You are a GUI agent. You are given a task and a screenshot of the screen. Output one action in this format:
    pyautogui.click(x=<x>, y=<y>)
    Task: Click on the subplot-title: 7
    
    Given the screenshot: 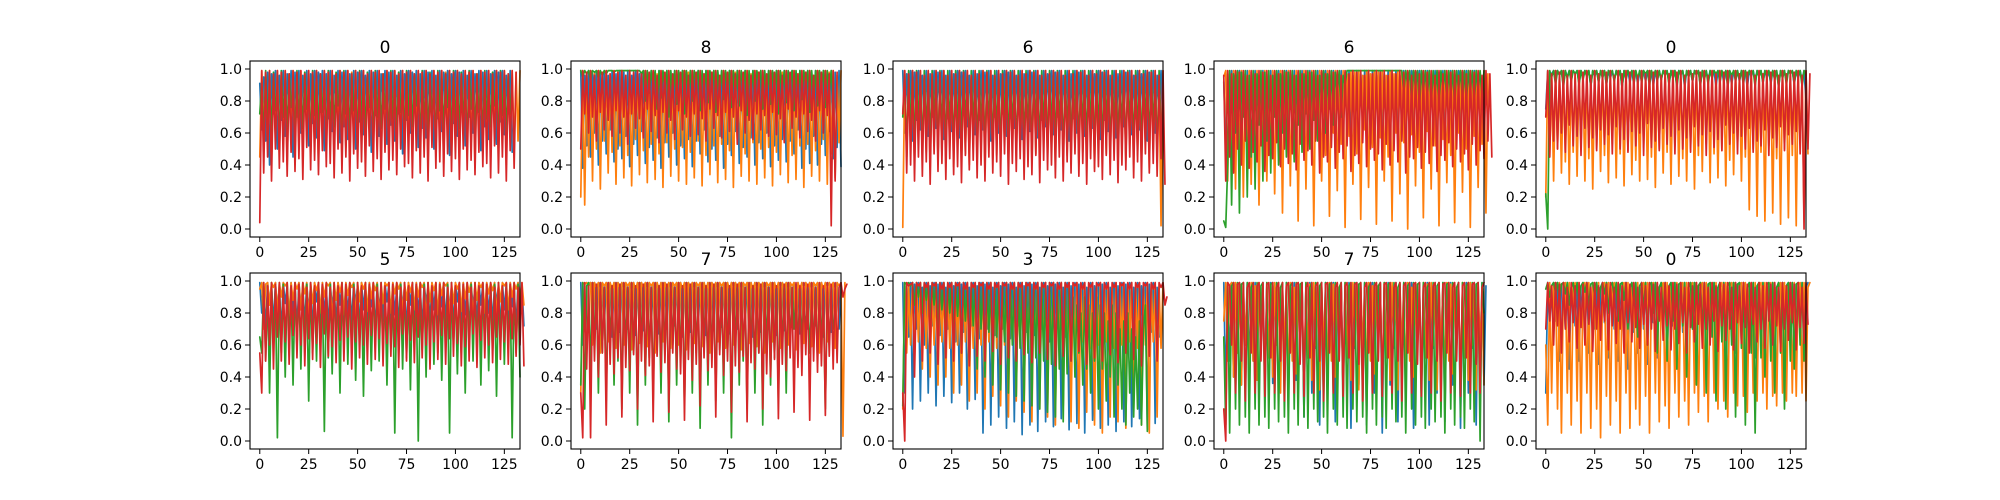 What is the action you would take?
    pyautogui.click(x=706, y=260)
    